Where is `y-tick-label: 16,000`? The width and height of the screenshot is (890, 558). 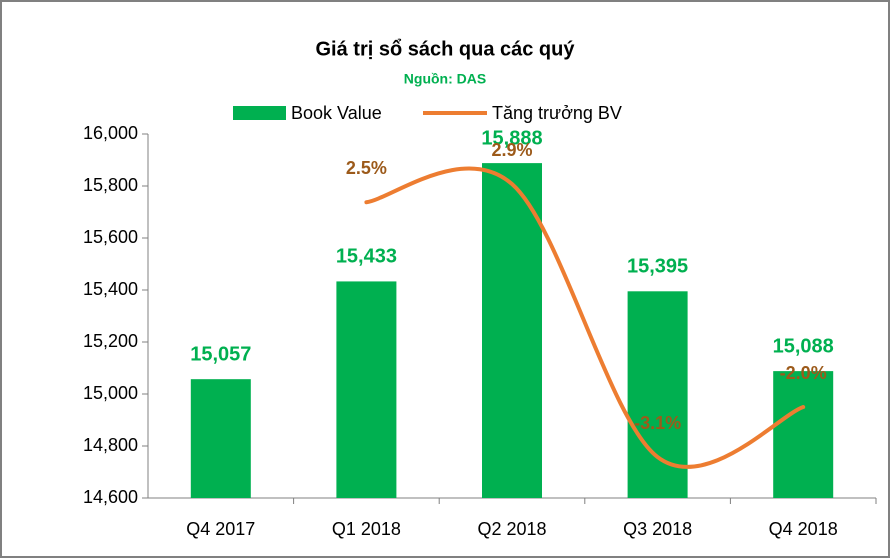 y-tick-label: 16,000 is located at coordinates (110, 133).